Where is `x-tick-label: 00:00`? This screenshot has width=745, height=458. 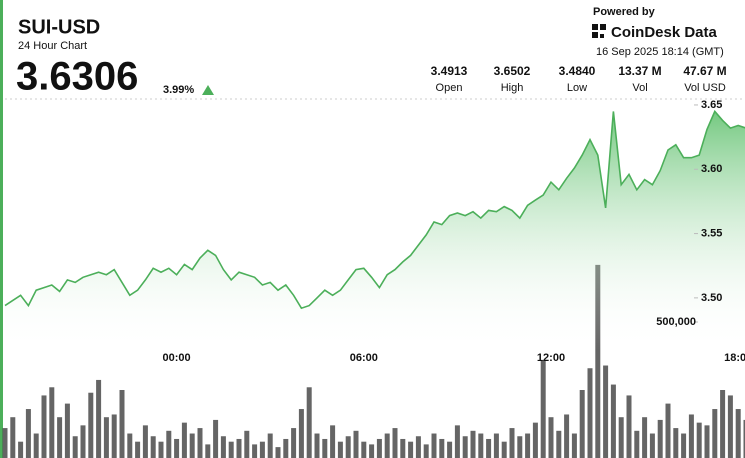 x-tick-label: 00:00 is located at coordinates (177, 358).